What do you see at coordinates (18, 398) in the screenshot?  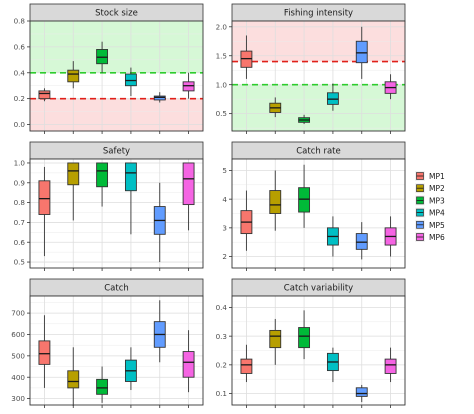 I see `y-tick-label: 300` at bounding box center [18, 398].